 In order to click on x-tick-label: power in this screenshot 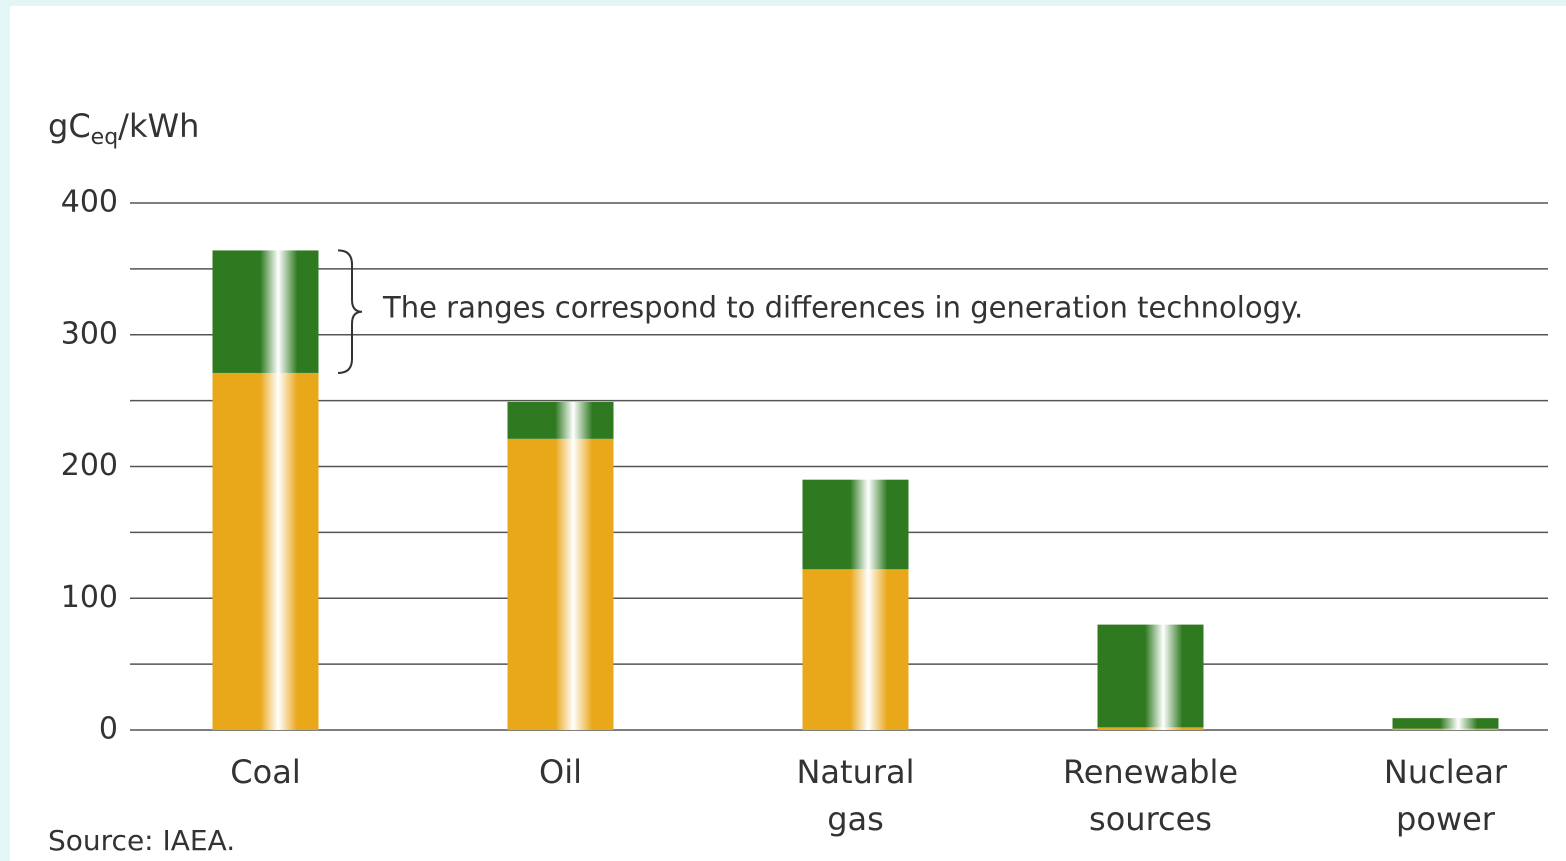, I will do `click(1446, 819)`.